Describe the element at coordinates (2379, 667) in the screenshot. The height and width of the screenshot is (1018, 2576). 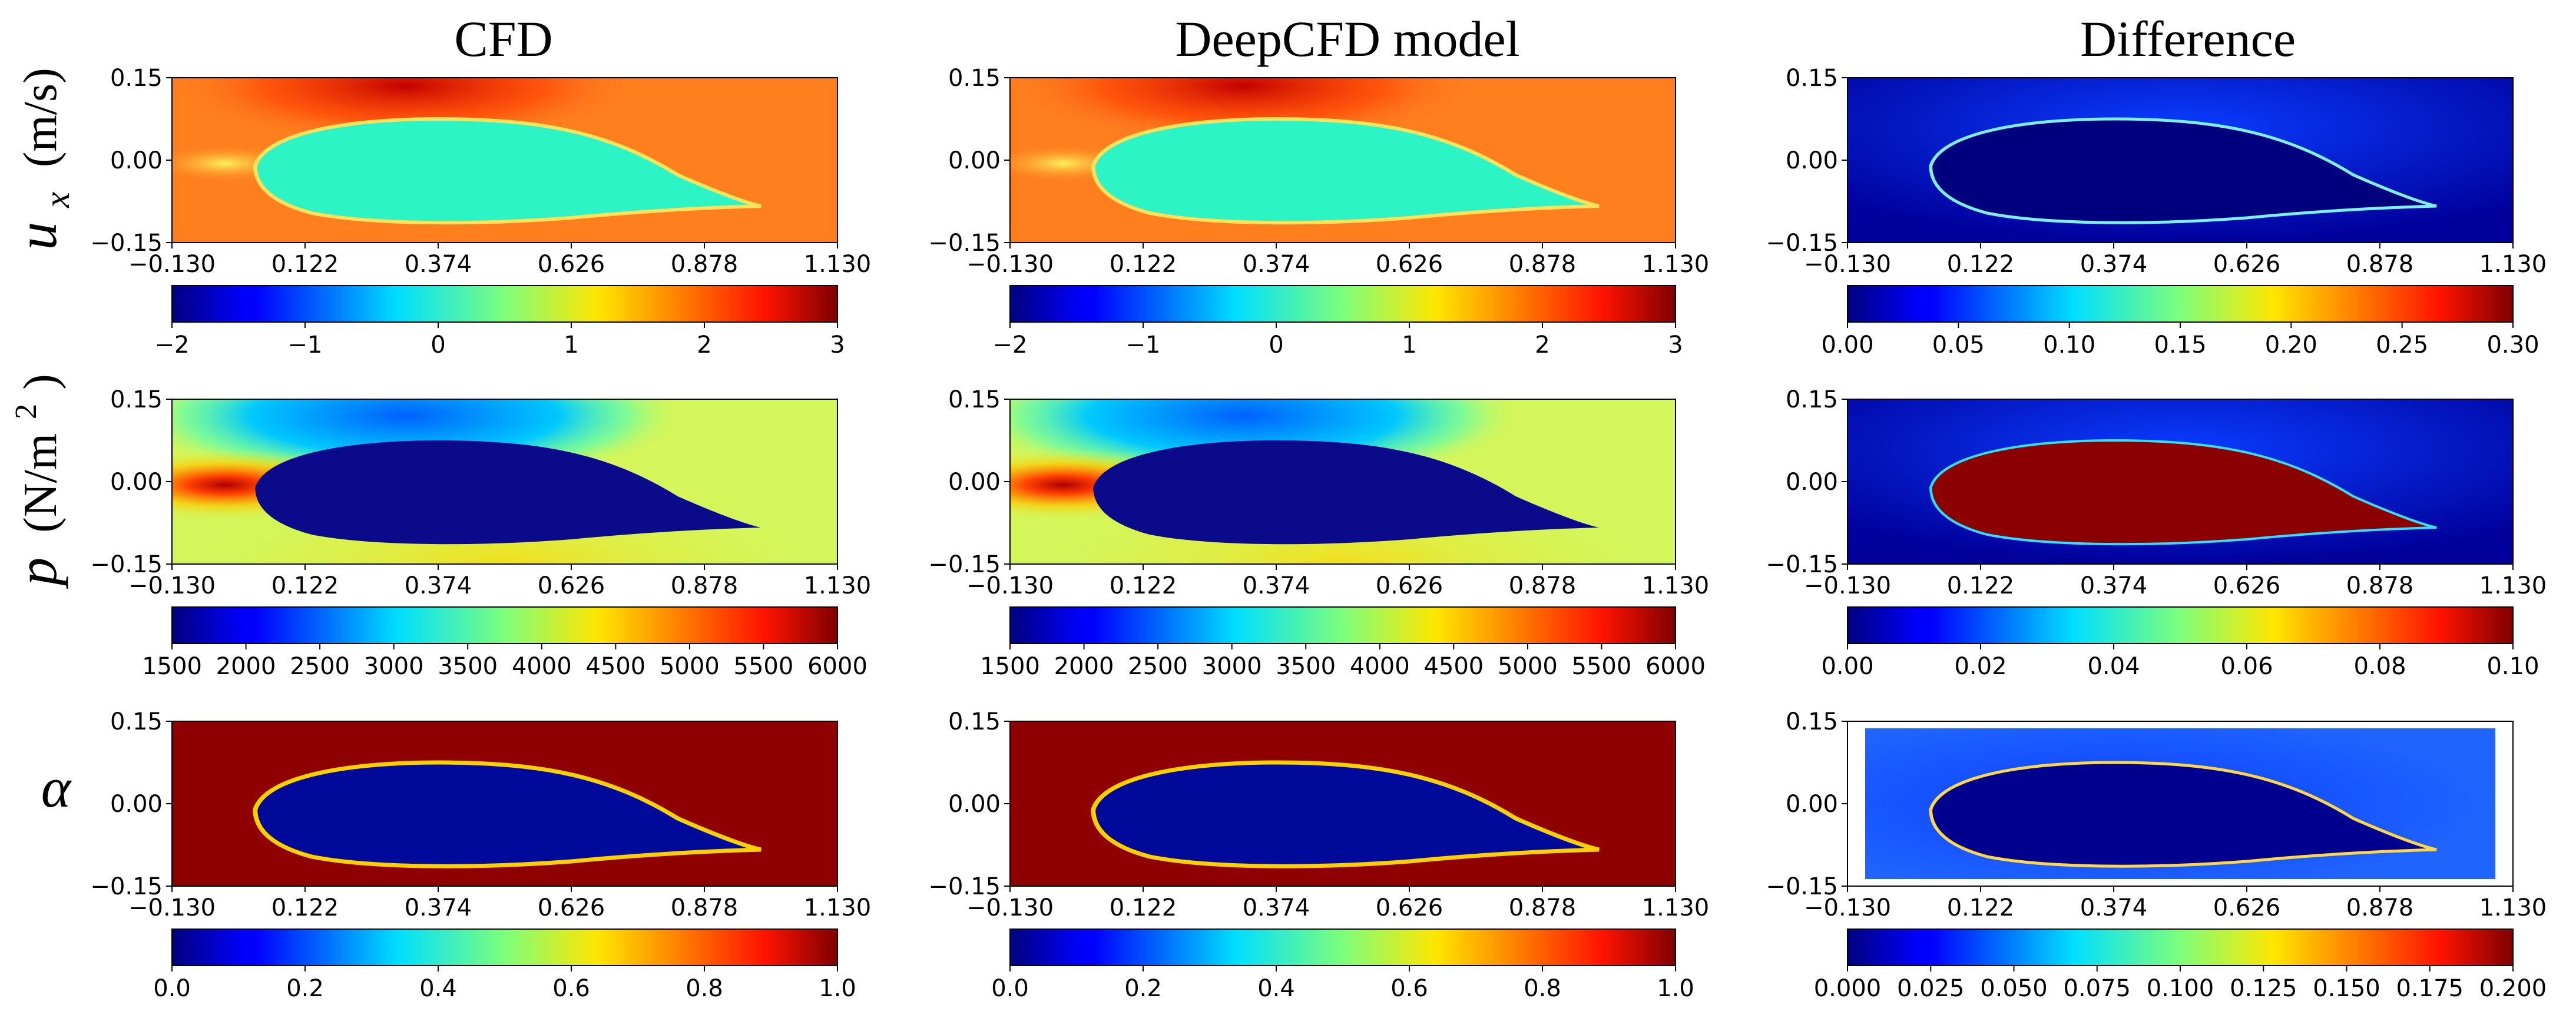
I see `colorbar-tick-label: 0.08` at that location.